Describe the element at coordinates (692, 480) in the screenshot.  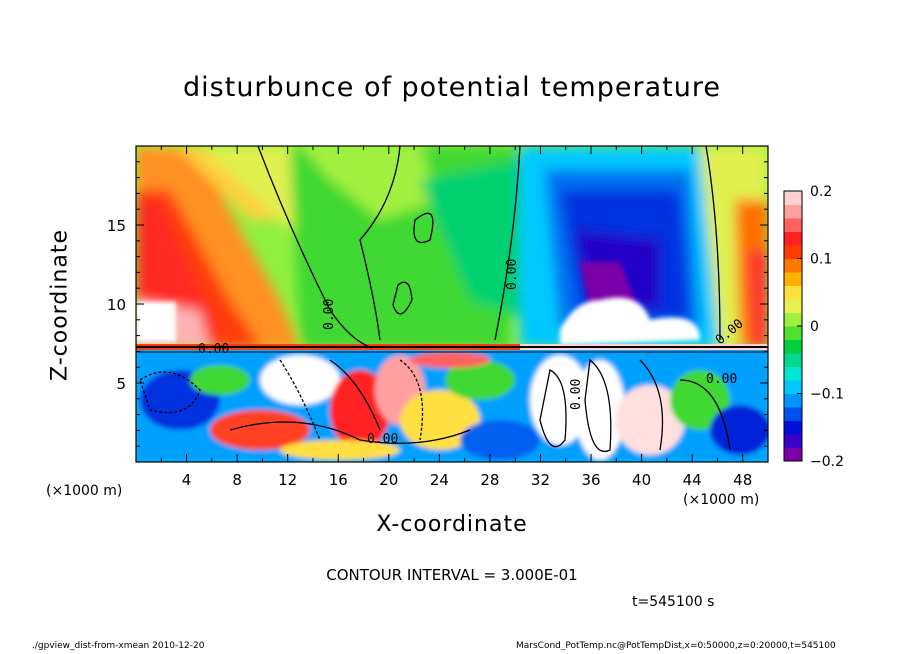
I see `x-tick-label: 44` at that location.